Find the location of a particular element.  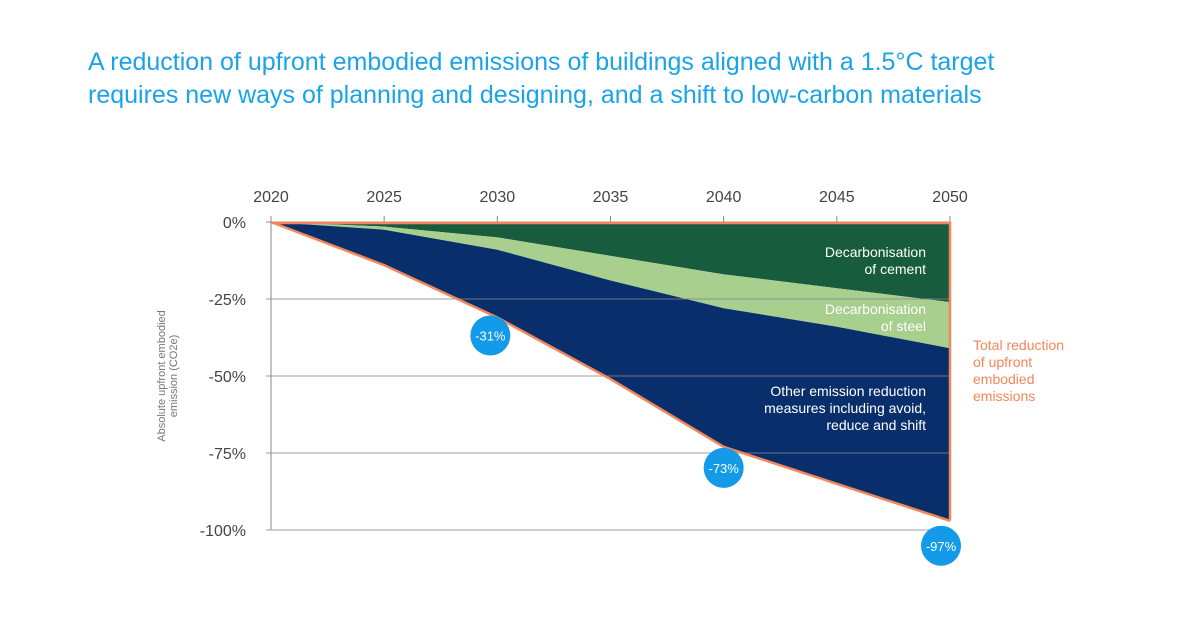

steel-area is located at coordinates (610, 285).